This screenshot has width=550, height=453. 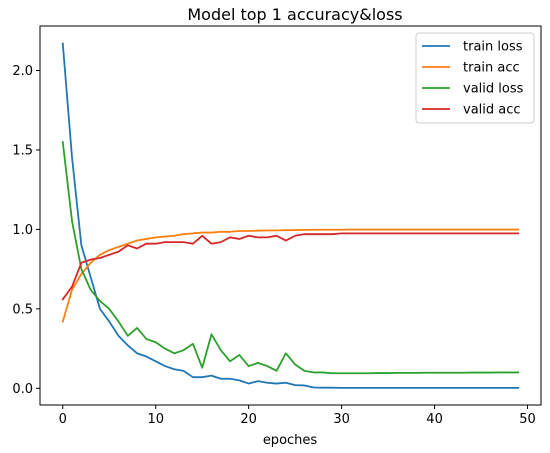 What do you see at coordinates (434, 419) in the screenshot?
I see `x-tick-label: 40` at bounding box center [434, 419].